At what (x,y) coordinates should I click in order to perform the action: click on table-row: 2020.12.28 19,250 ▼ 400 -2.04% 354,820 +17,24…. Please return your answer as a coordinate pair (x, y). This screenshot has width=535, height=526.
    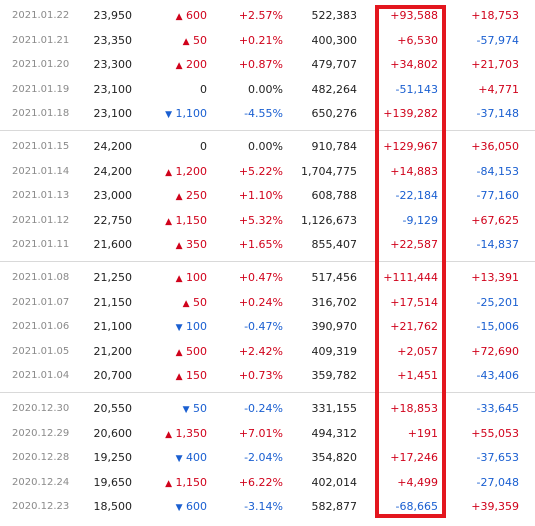
    Looking at the image, I should click on (267, 458).